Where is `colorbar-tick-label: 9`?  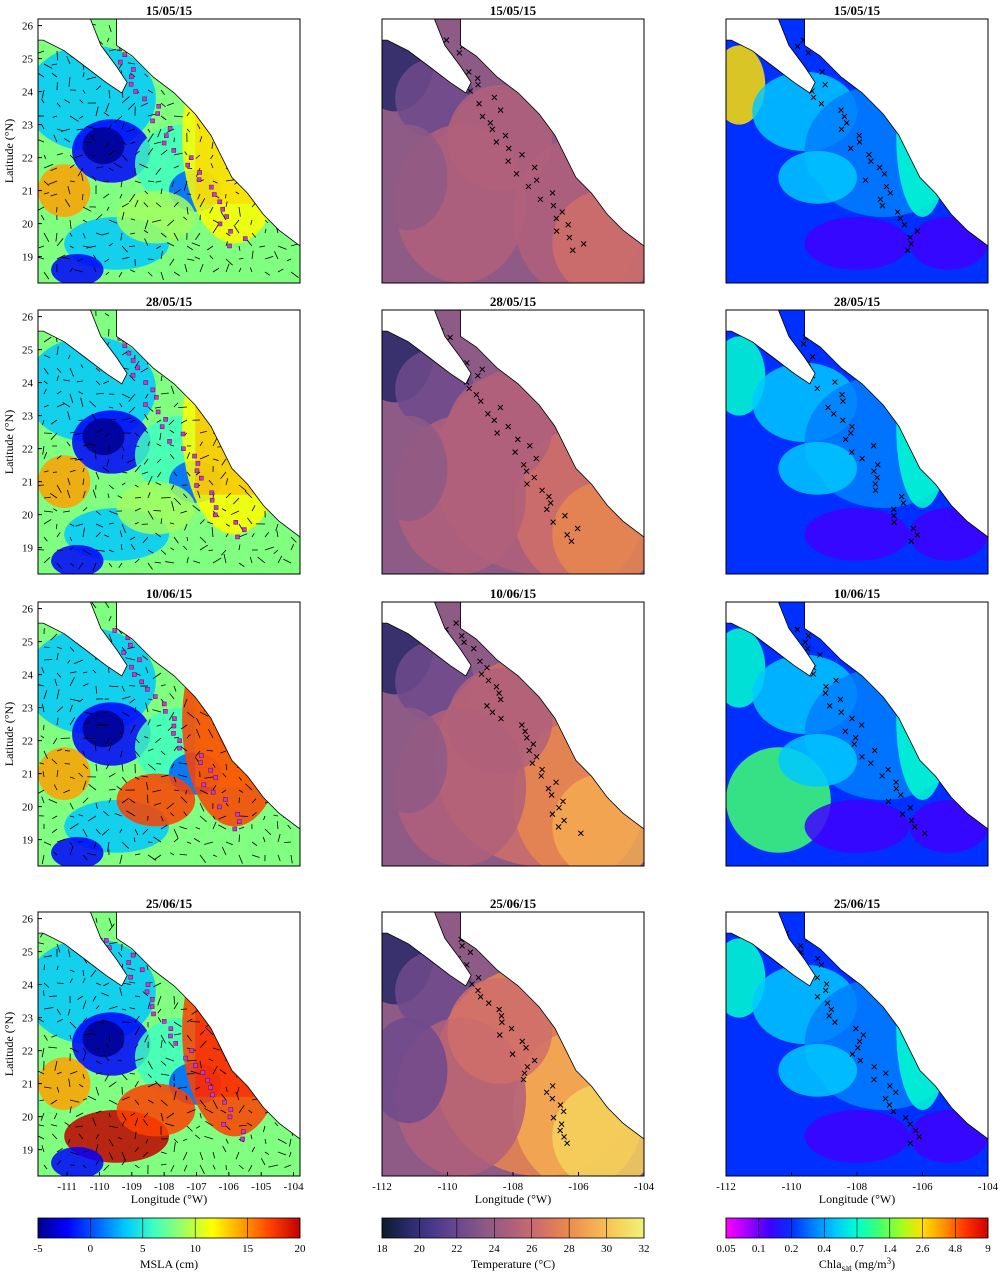 colorbar-tick-label: 9 is located at coordinates (988, 1249).